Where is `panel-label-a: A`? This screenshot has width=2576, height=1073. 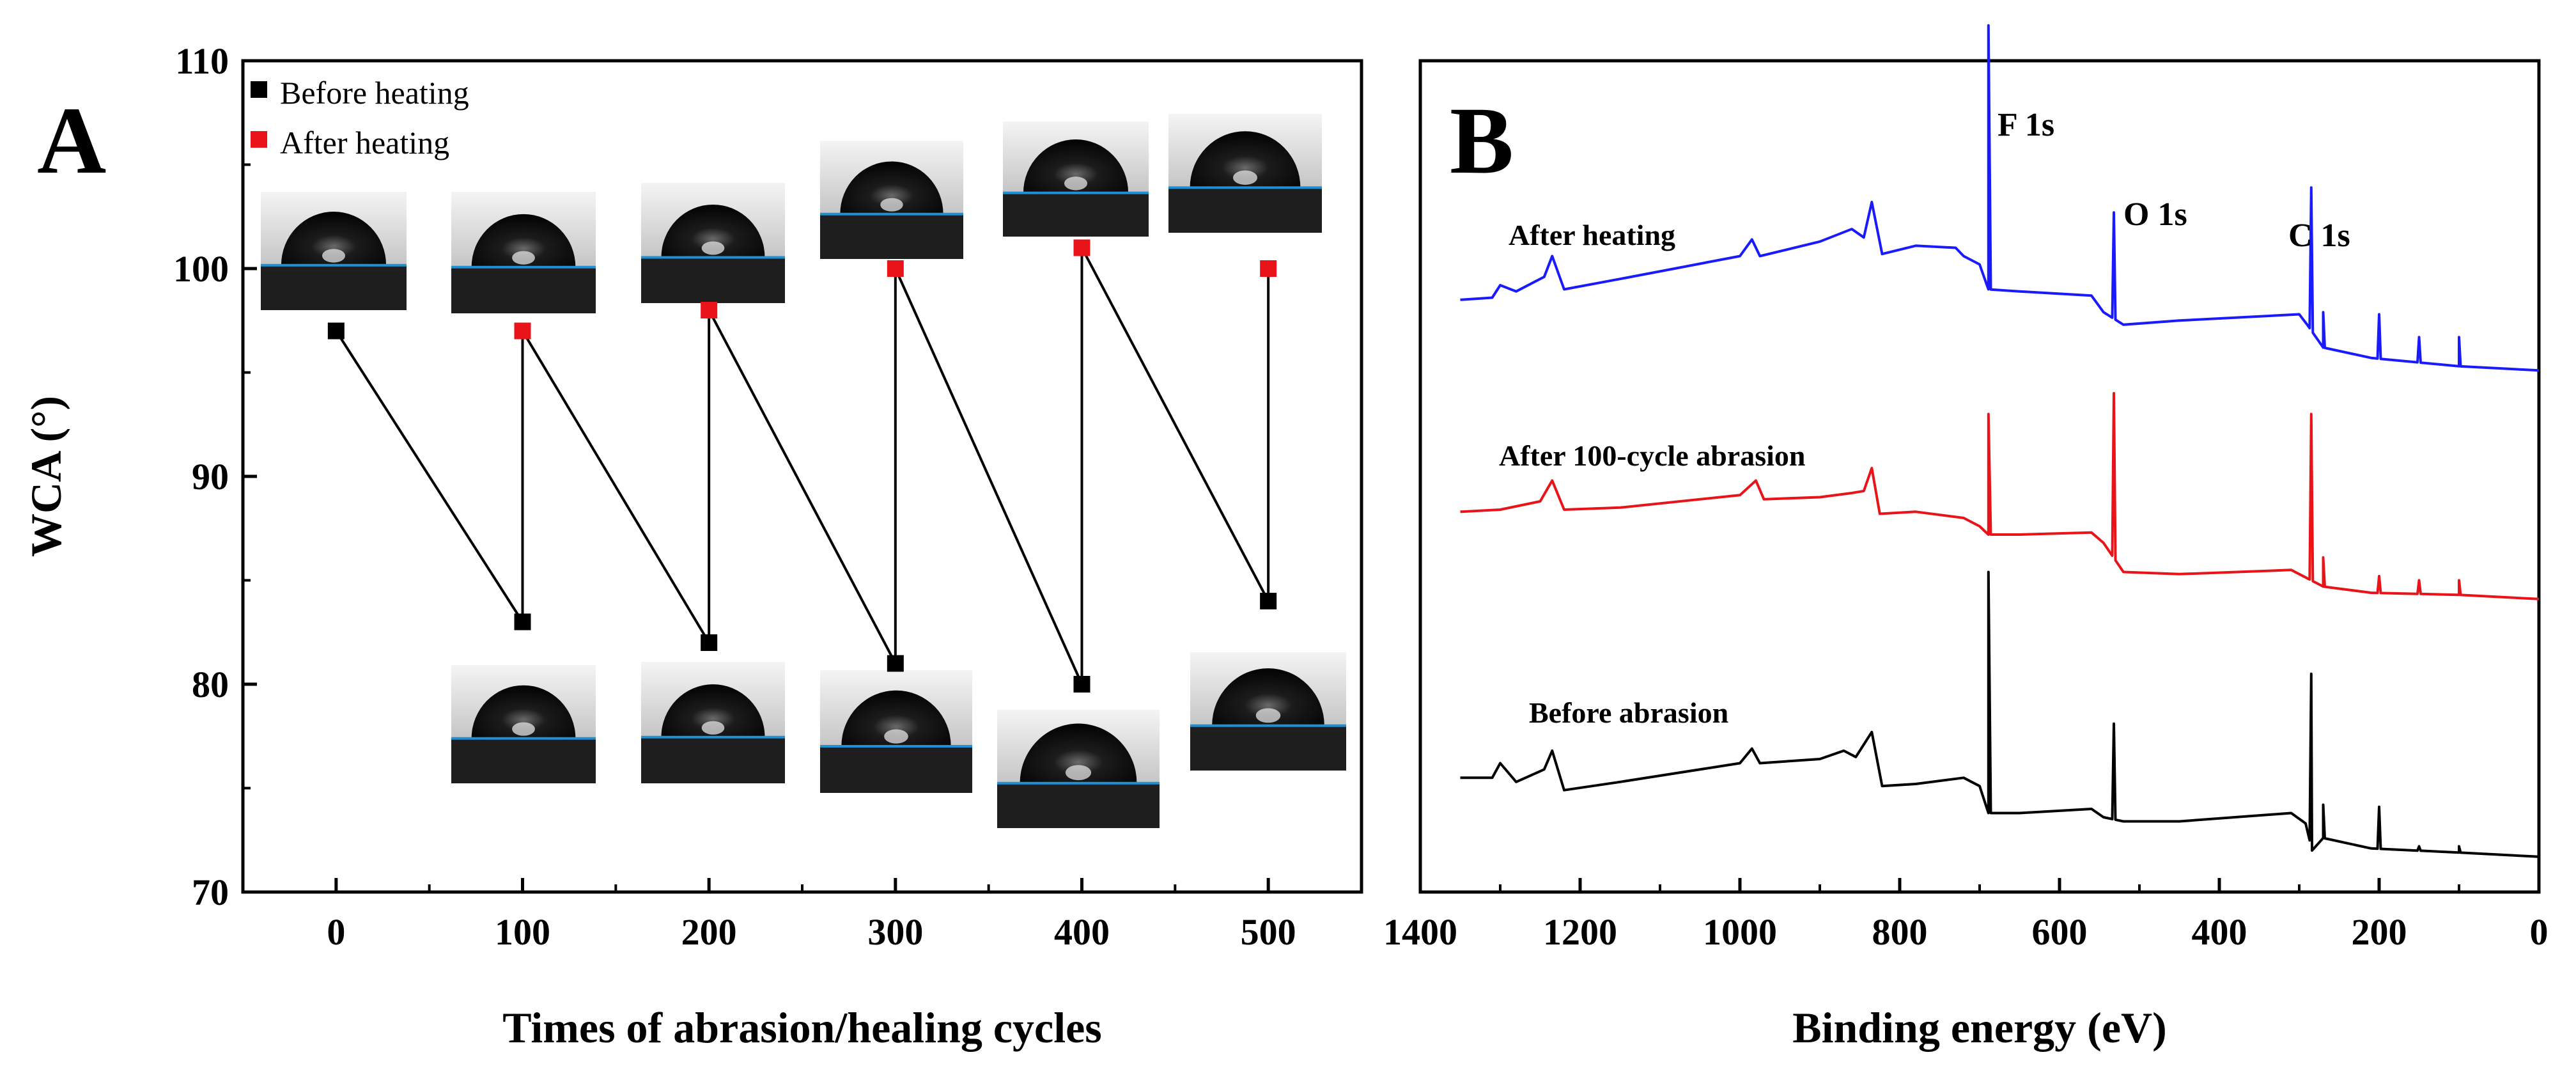
panel-label-a: A is located at coordinates (71, 141).